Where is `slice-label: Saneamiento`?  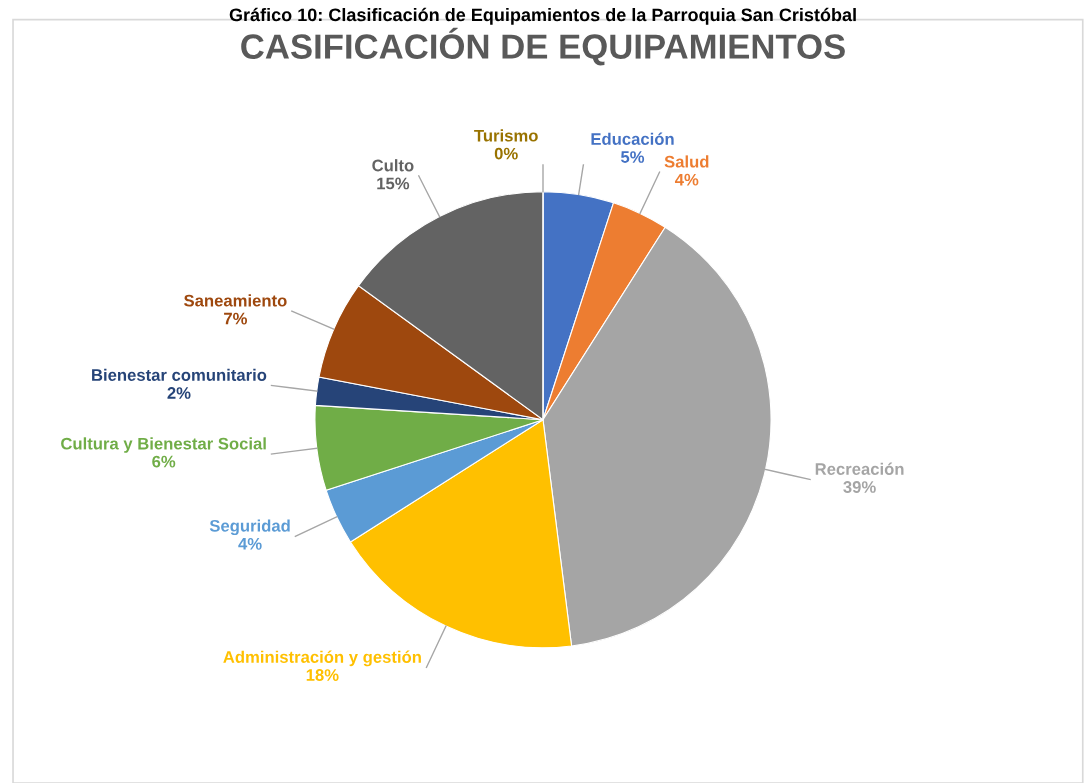 slice-label: Saneamiento is located at coordinates (235, 300).